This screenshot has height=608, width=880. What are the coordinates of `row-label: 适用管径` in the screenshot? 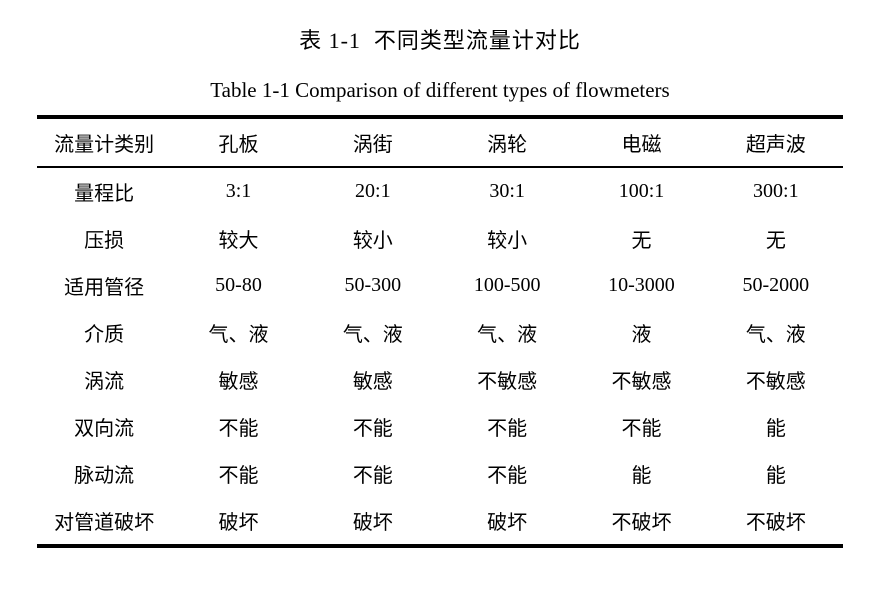 It's located at (104, 288).